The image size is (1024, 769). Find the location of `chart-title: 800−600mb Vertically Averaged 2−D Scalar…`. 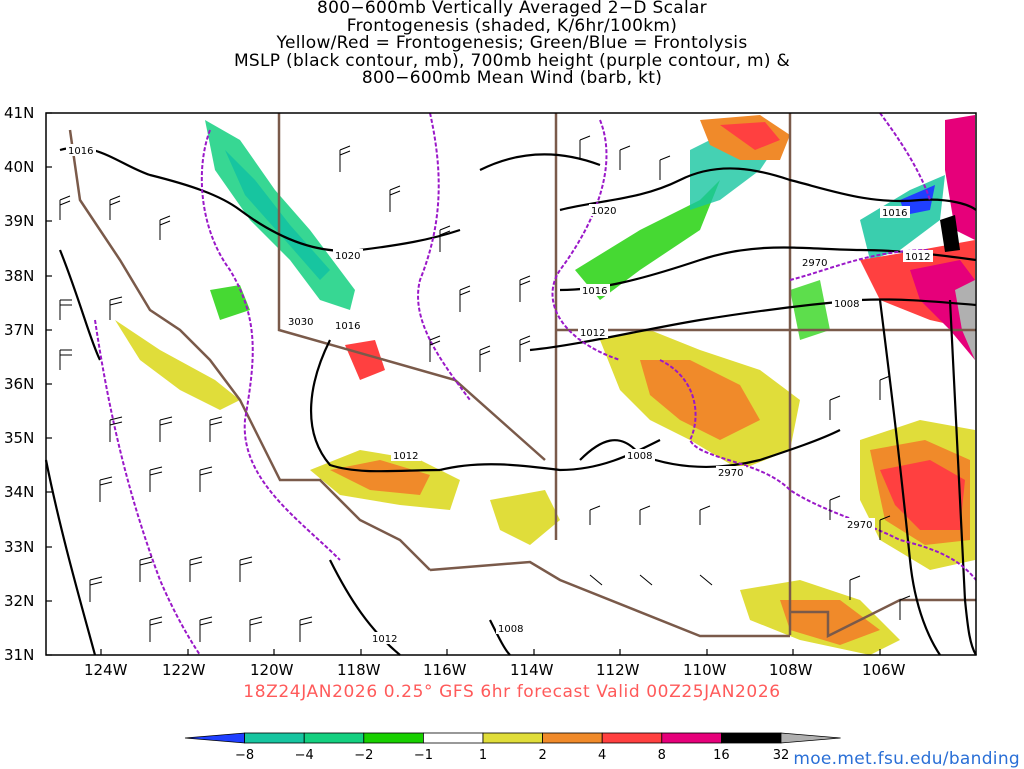

chart-title: 800−600mb Vertically Averaged 2−D Scalar… is located at coordinates (512, 44).